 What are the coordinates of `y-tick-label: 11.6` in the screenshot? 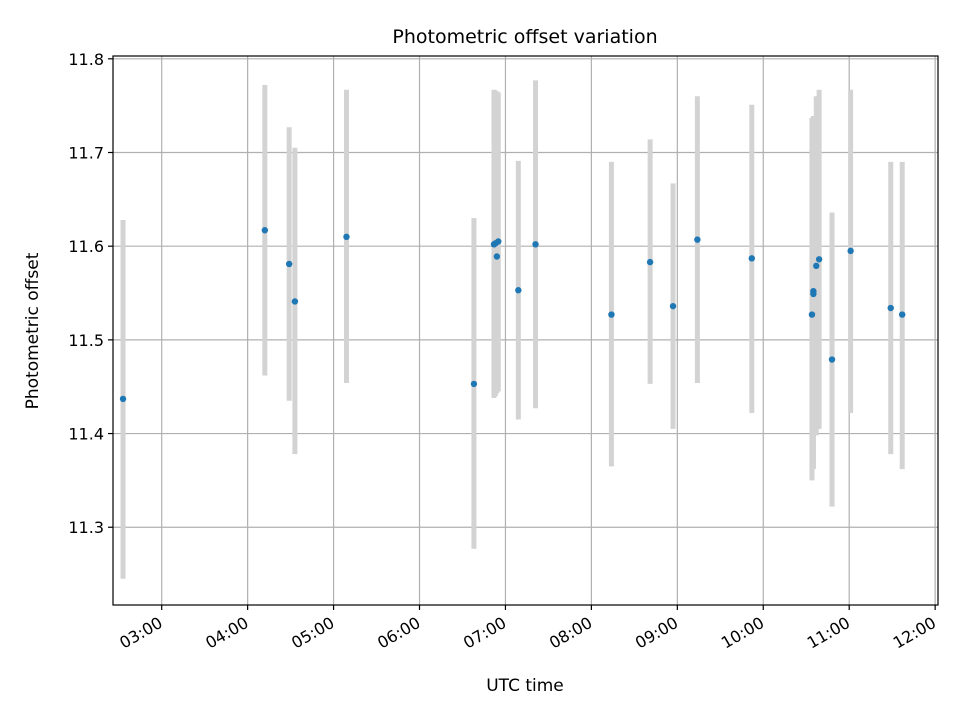 It's located at (86, 246).